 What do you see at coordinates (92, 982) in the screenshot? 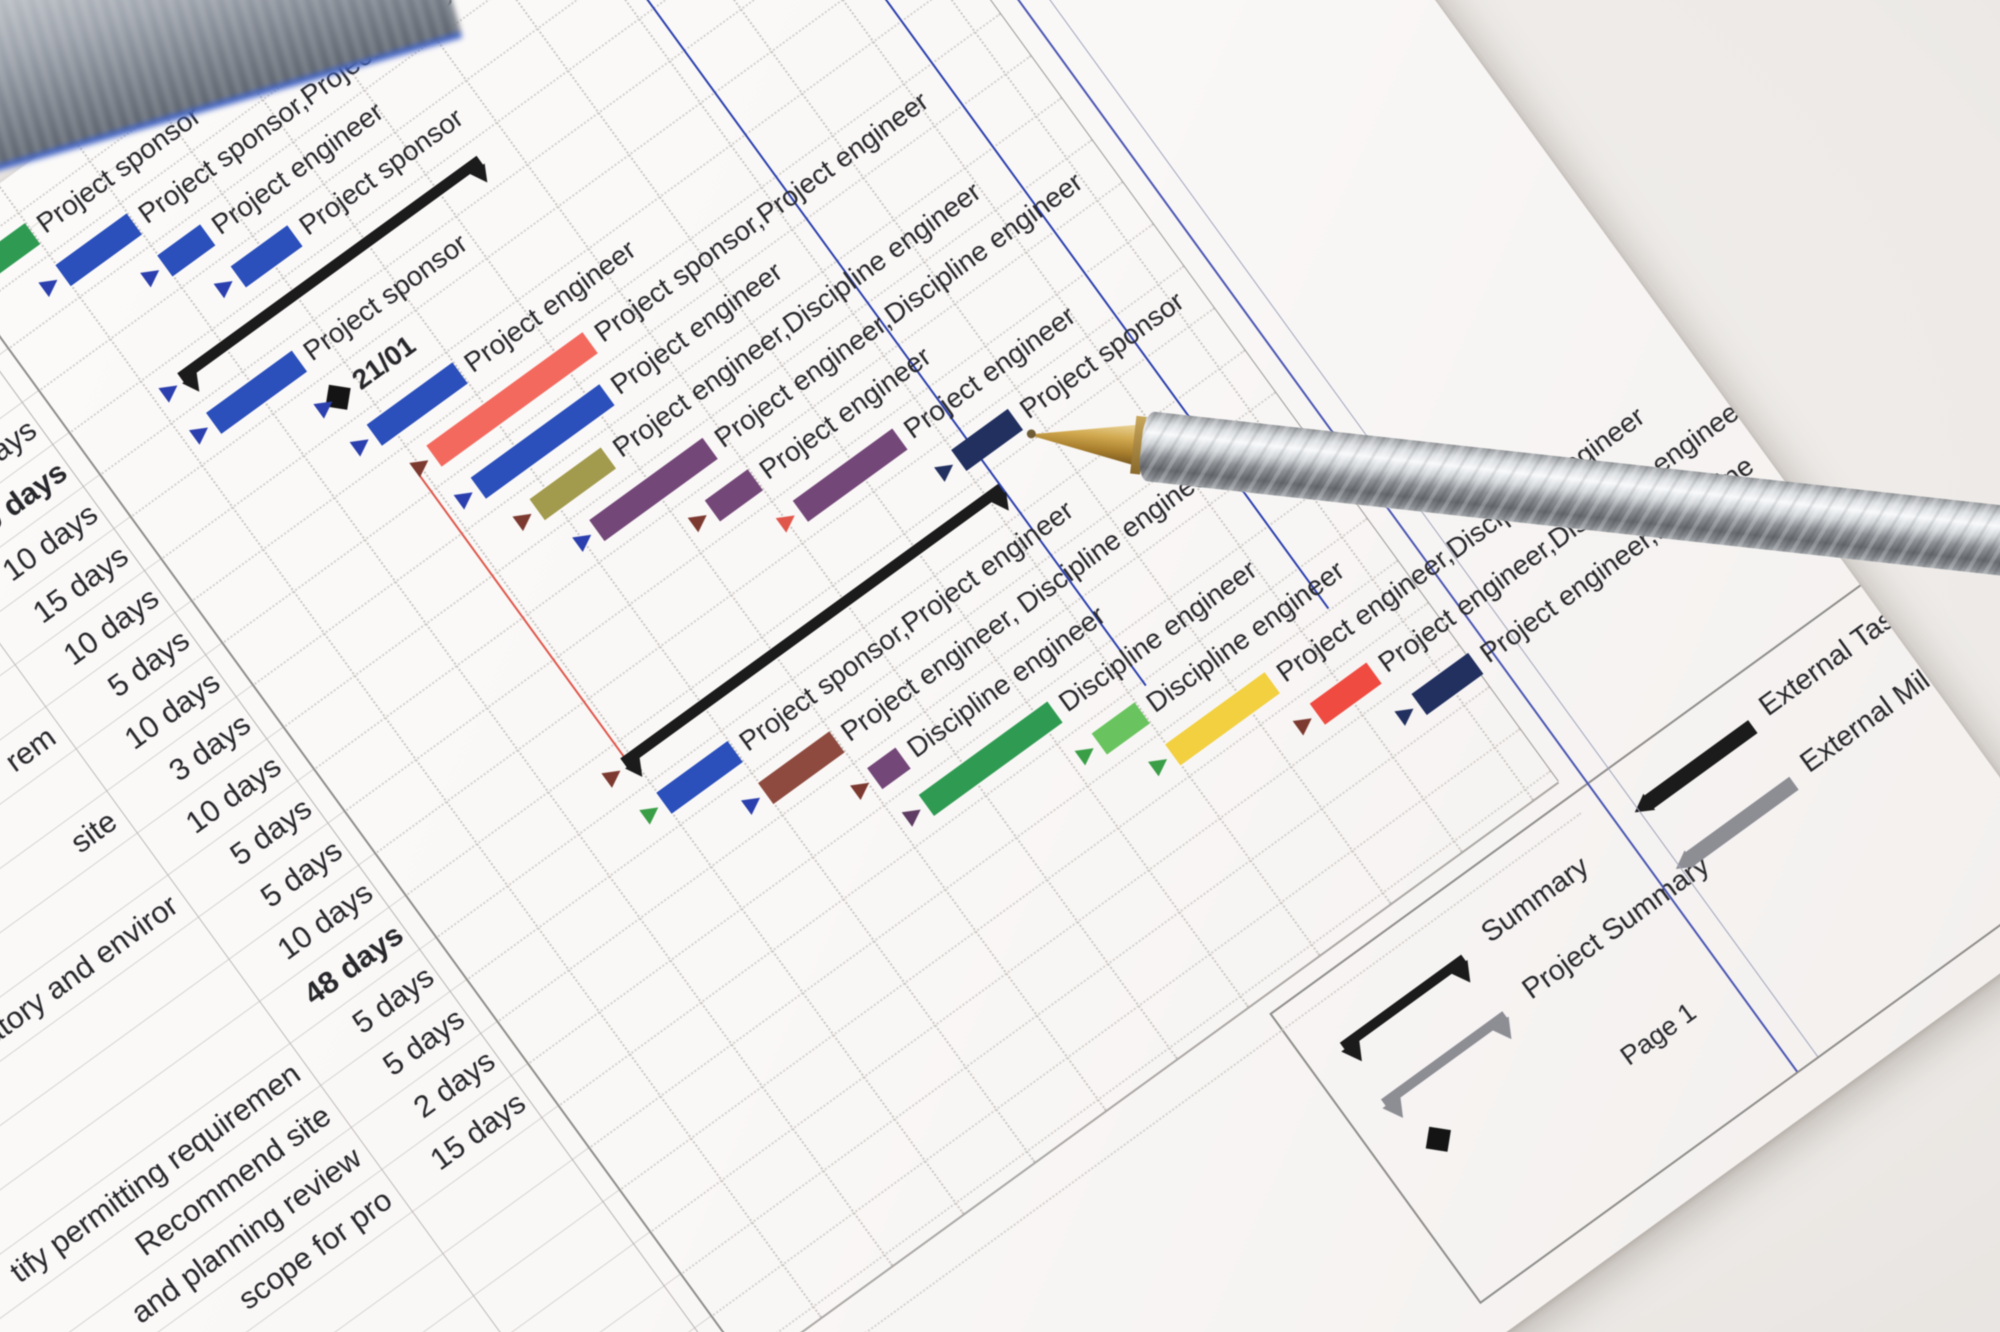
I see `task-name-cell: gulatory and enviror` at bounding box center [92, 982].